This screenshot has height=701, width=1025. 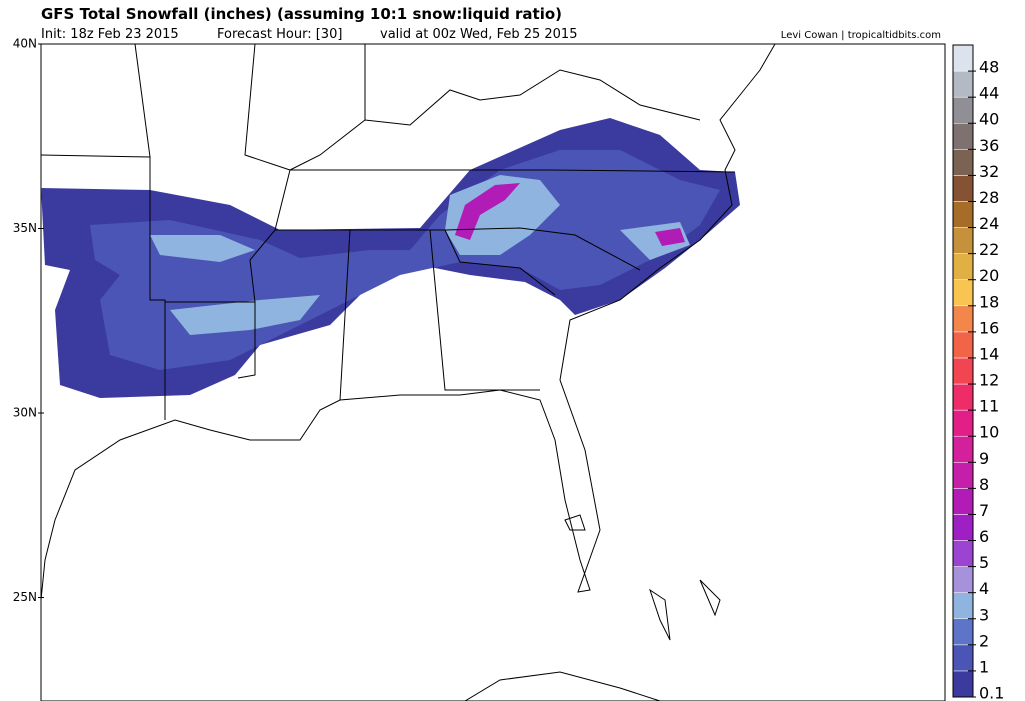 What do you see at coordinates (25, 228) in the screenshot?
I see `lat-label: 35N` at bounding box center [25, 228].